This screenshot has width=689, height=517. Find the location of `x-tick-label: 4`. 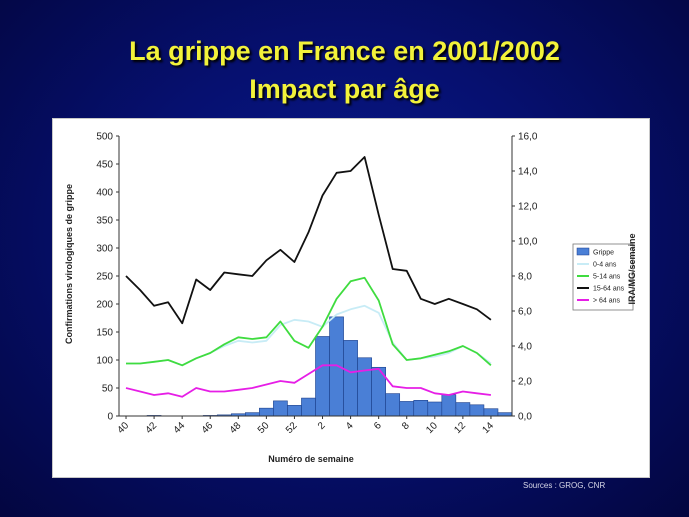

x-tick-label: 4 is located at coordinates (350, 426).